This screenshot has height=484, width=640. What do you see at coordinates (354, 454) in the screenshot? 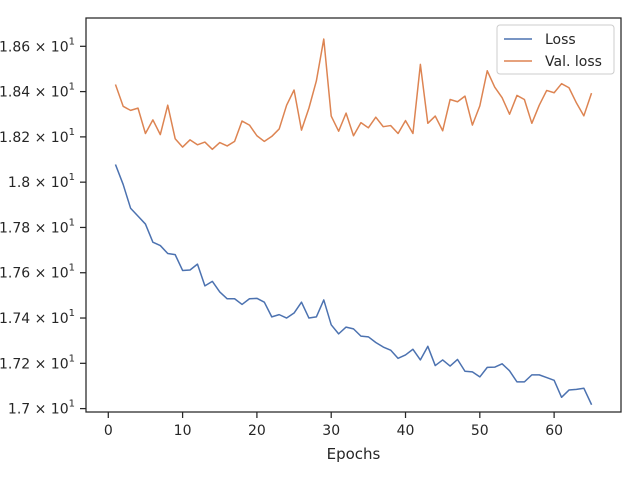
I see `x-axis-label: Epochs` at bounding box center [354, 454].